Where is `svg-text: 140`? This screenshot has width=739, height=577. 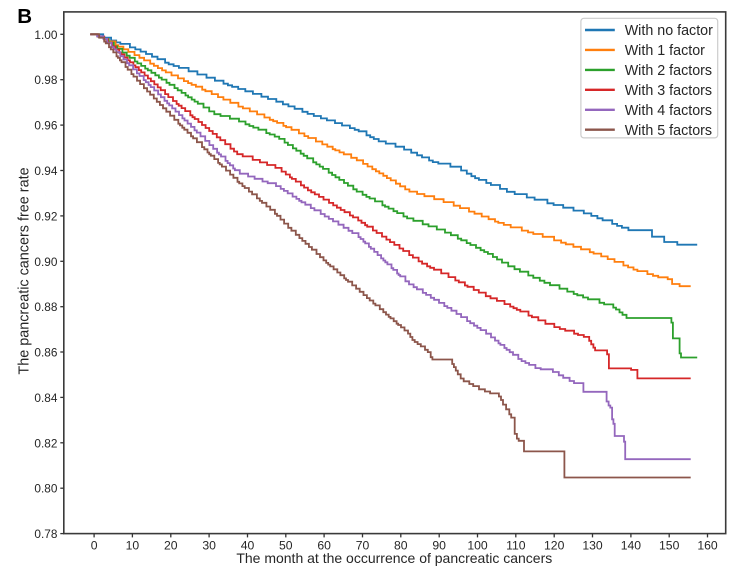
svg-text: 140 is located at coordinates (631, 546).